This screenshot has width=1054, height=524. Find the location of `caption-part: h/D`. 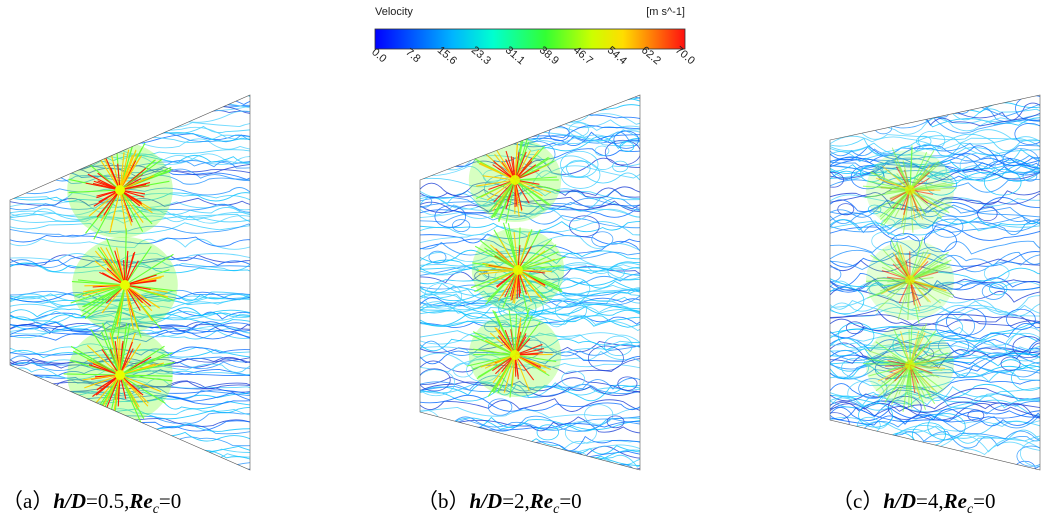

caption-part: h/D is located at coordinates (69, 501).